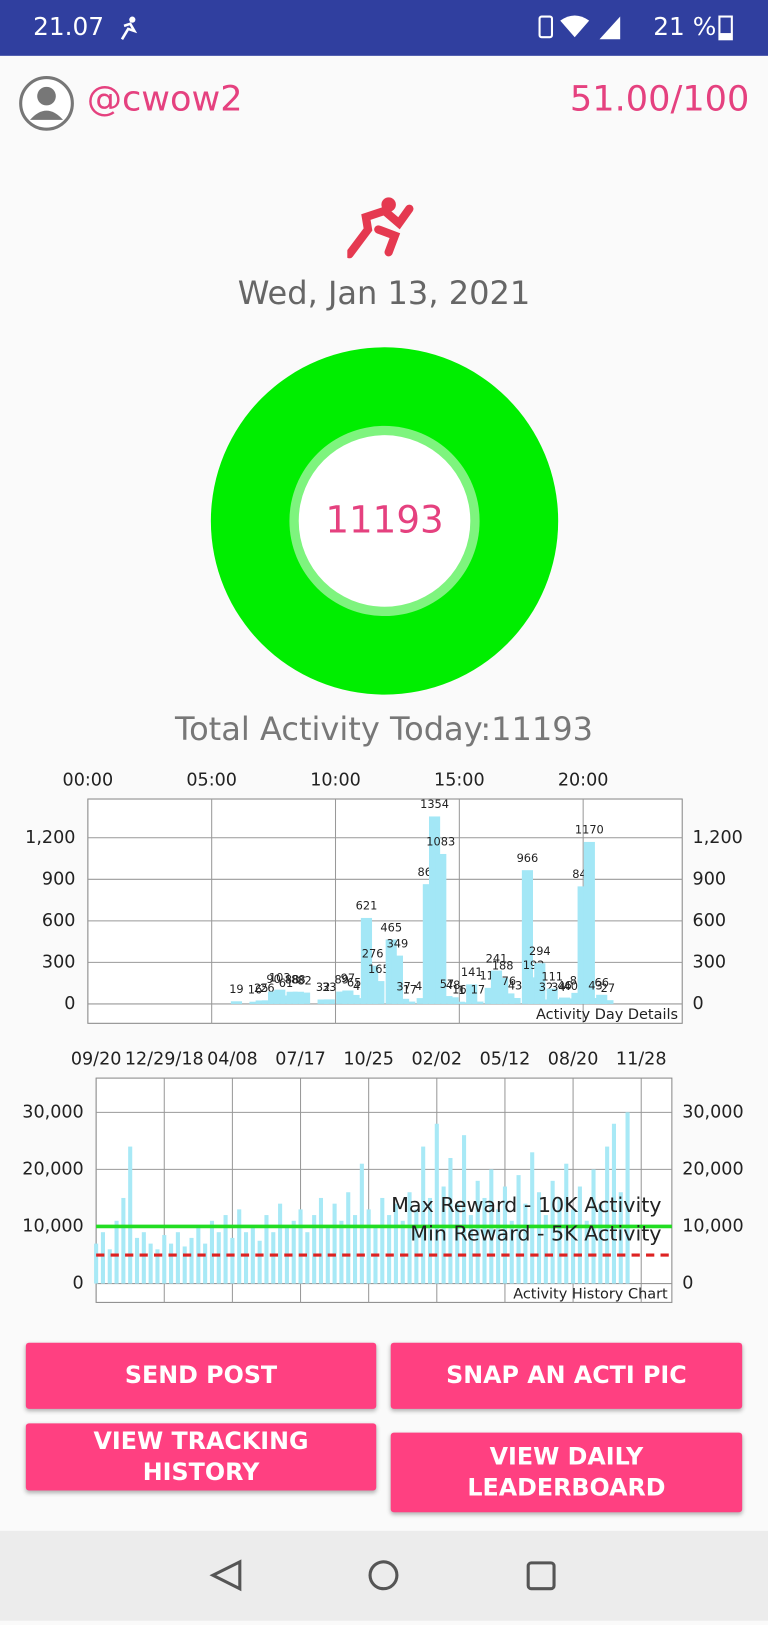 This screenshot has width=768, height=1625. I want to click on back-button, so click(225, 1575).